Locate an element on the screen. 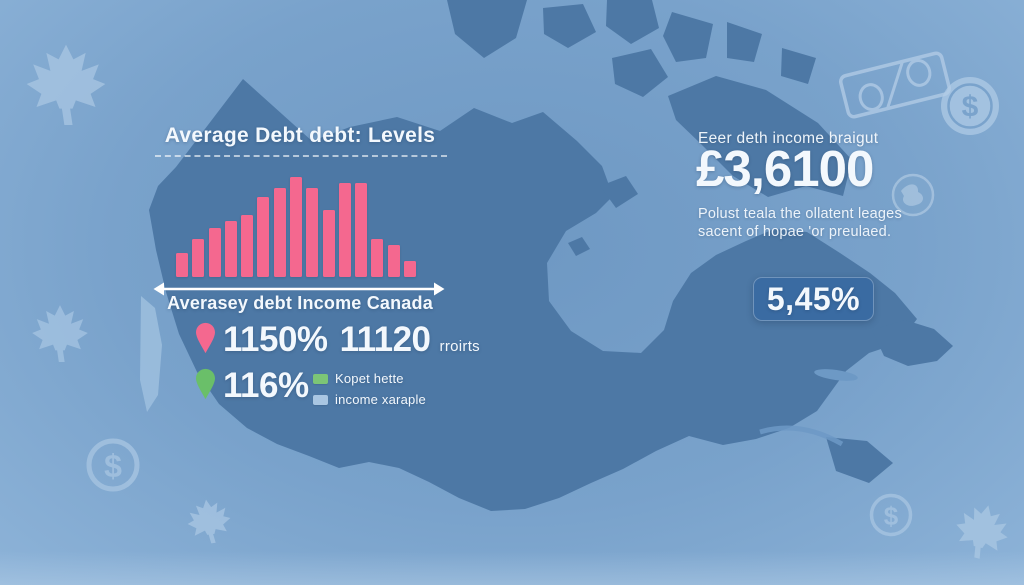 This screenshot has width=1024, height=585. stat-suffix: rroirts is located at coordinates (459, 346).